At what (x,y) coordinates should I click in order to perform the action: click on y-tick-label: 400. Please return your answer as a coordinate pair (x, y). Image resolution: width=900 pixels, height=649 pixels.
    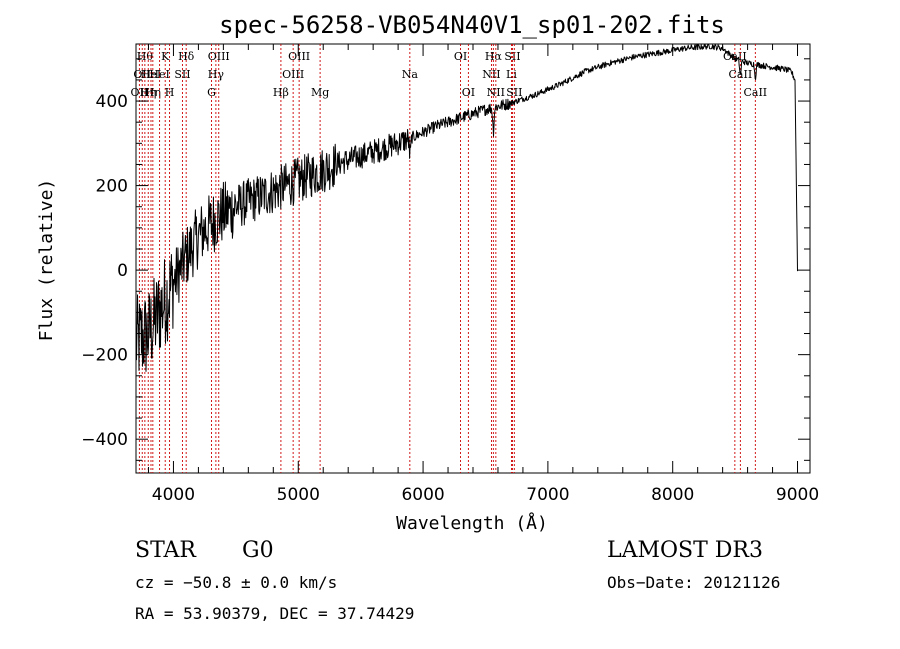
    Looking at the image, I should click on (112, 102).